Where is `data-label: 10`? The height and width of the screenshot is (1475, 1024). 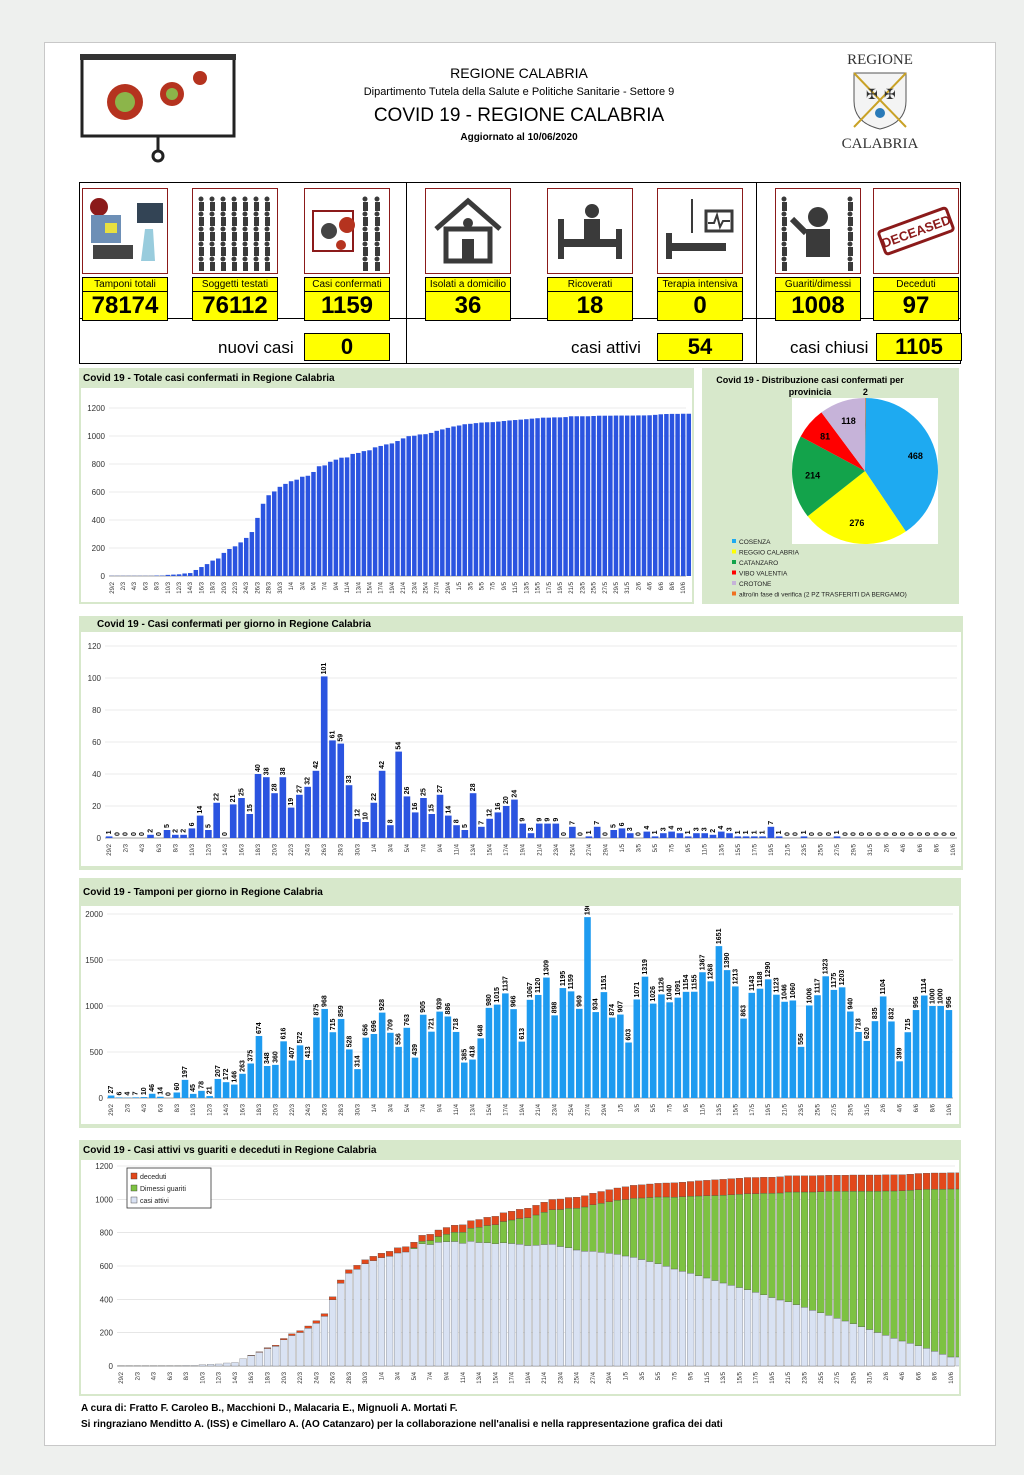 data-label: 10 is located at coordinates (144, 1091).